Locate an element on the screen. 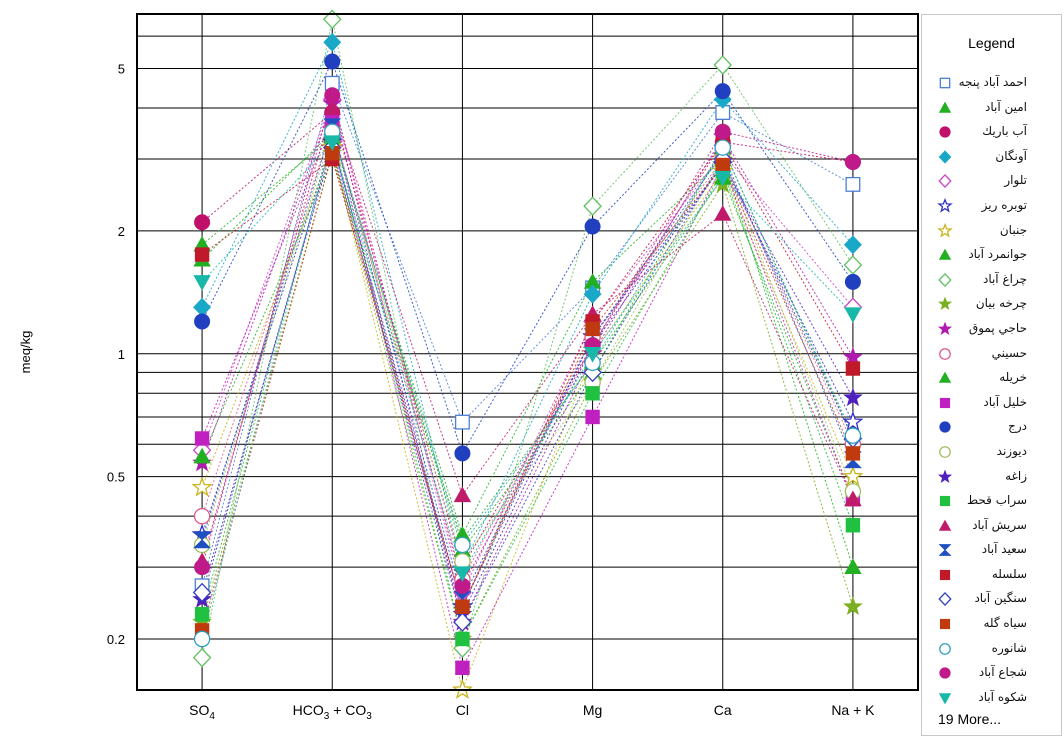 Image resolution: width=1064 pixels, height=740 pixels. x-tick-label: HCO3 + CO3 is located at coordinates (333, 712).